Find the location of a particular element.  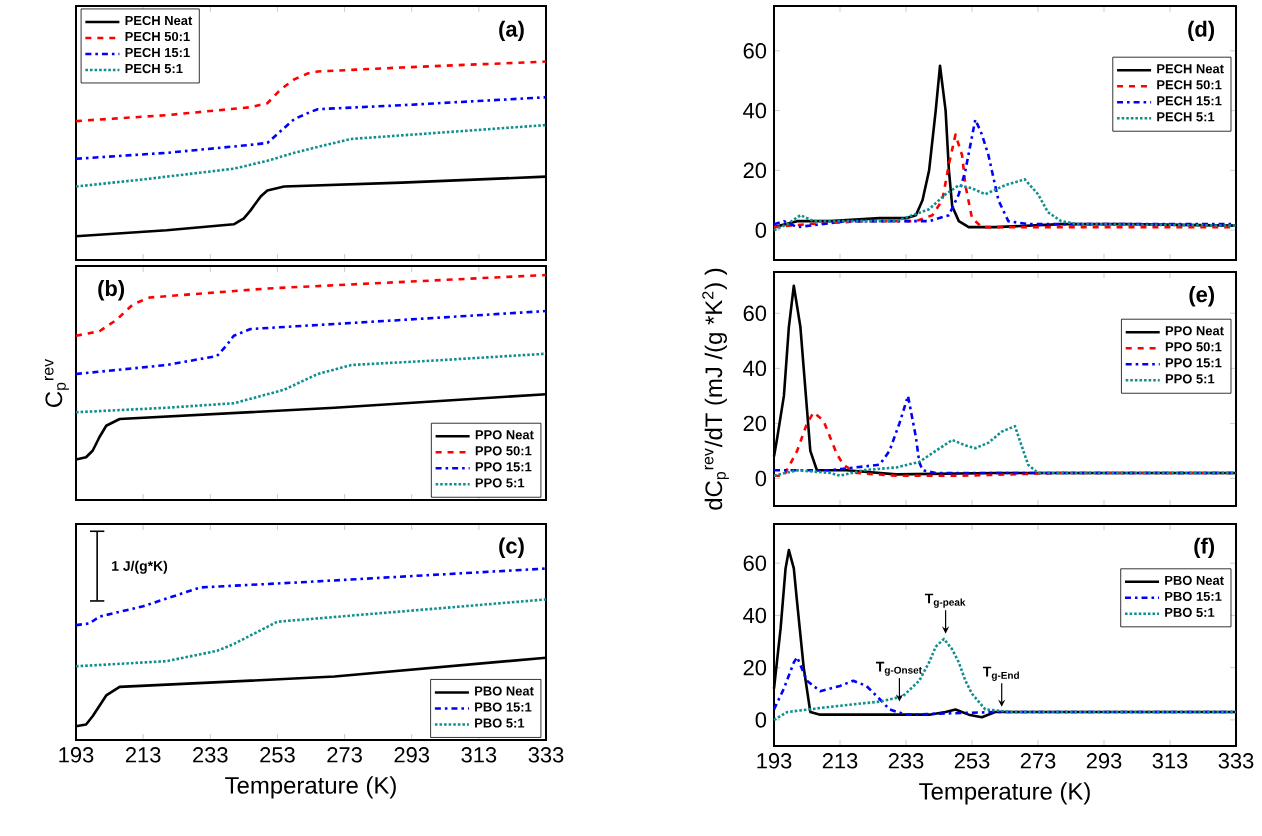

text: (d) is located at coordinates (1201, 31).